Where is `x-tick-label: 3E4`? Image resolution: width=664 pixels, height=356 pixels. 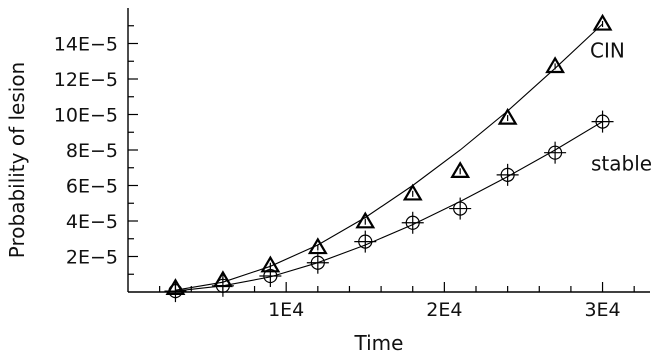
x-tick-label: 3E4 is located at coordinates (602, 310).